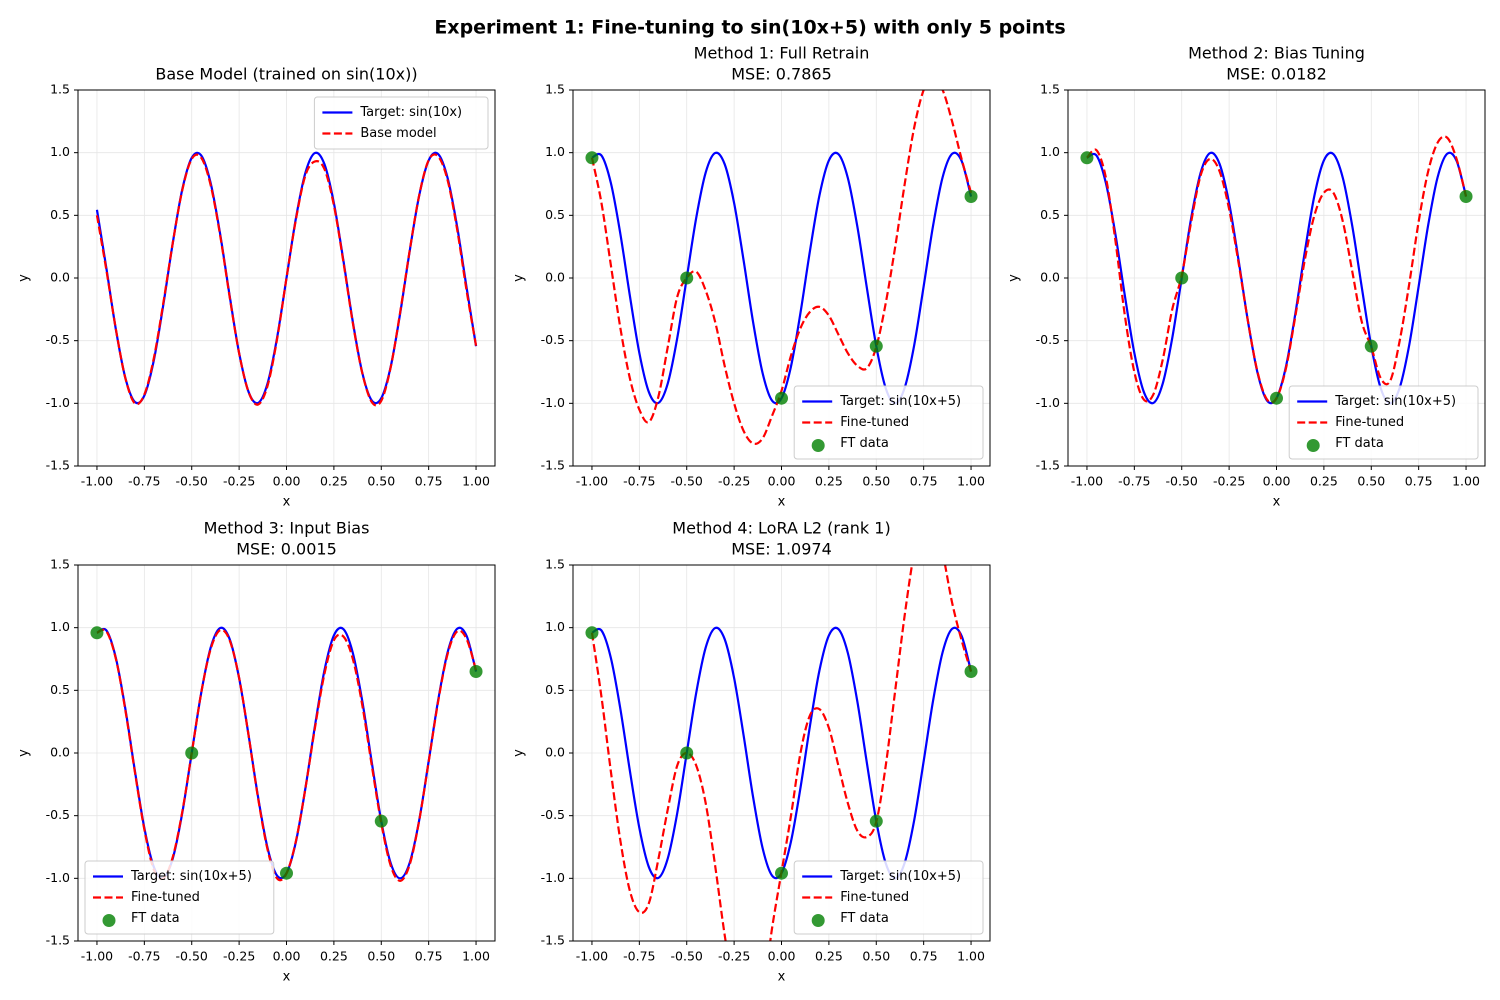  Describe the element at coordinates (286, 549) in the screenshot. I see `subplot-subtitle: MSE: 0.0015` at that location.